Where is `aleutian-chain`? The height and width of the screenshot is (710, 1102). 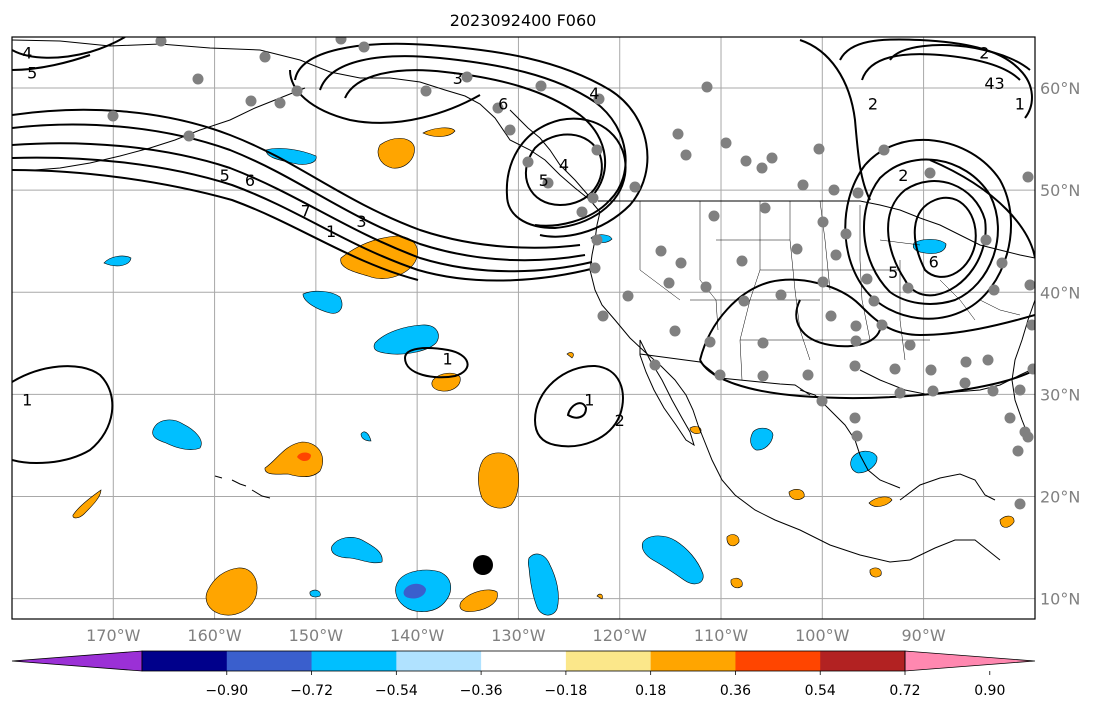
aleutian-chain is located at coordinates (170, 129).